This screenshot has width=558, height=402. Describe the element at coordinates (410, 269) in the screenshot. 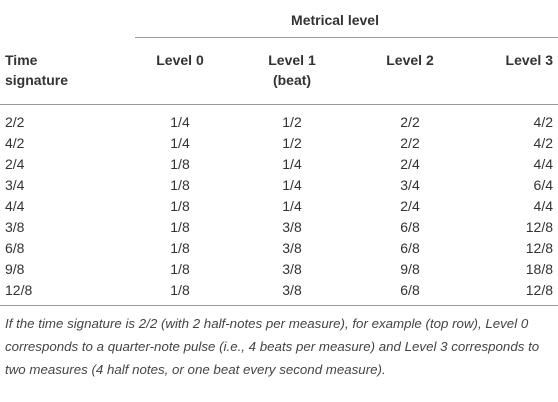

I see `table-cell: 9/8` at that location.